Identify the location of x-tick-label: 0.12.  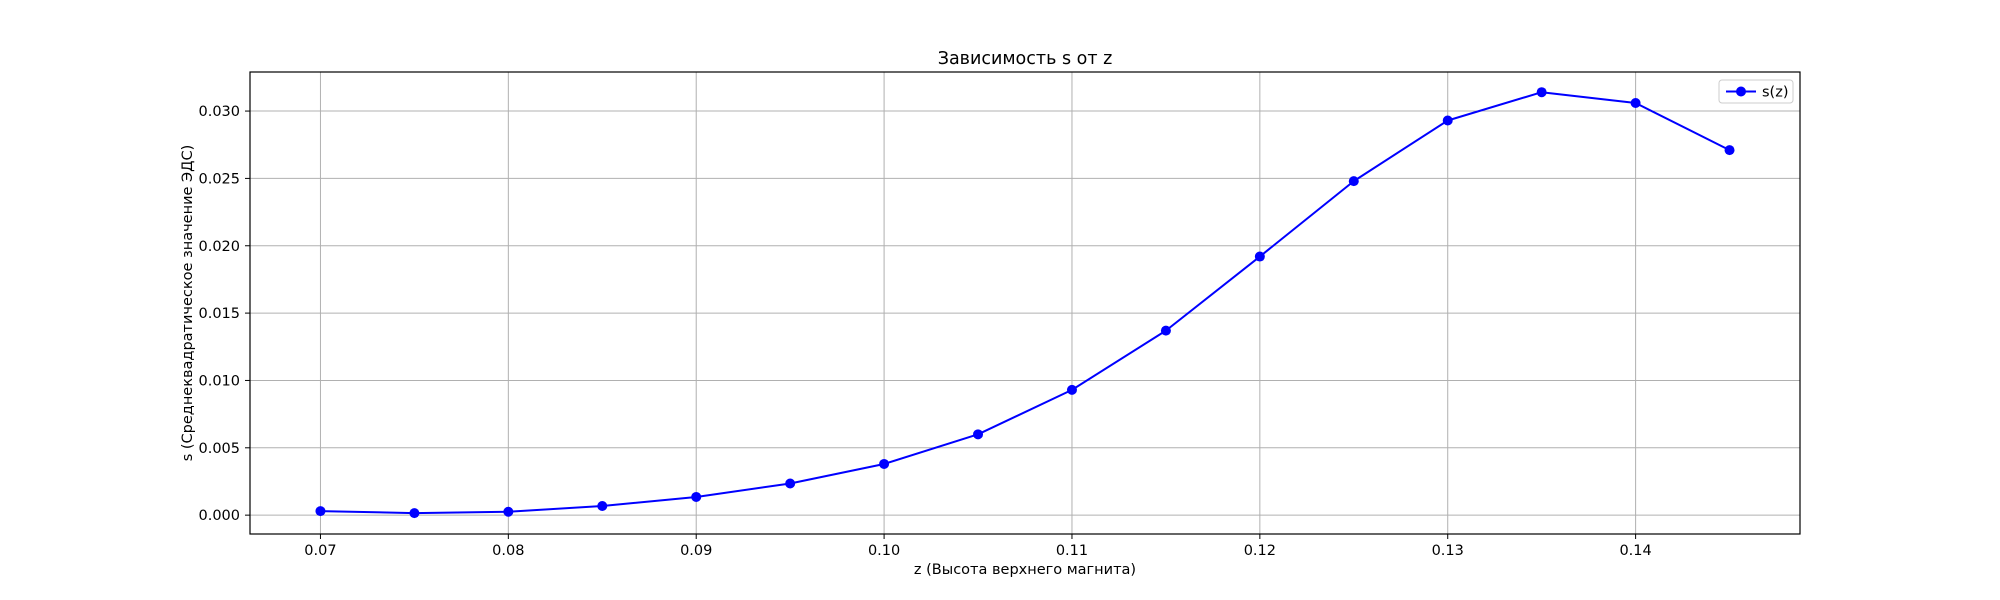
(1260, 551).